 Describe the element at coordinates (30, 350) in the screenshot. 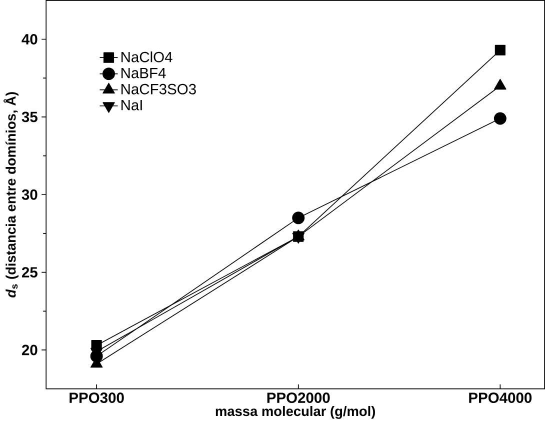

I see `y-tick-label: 20` at that location.